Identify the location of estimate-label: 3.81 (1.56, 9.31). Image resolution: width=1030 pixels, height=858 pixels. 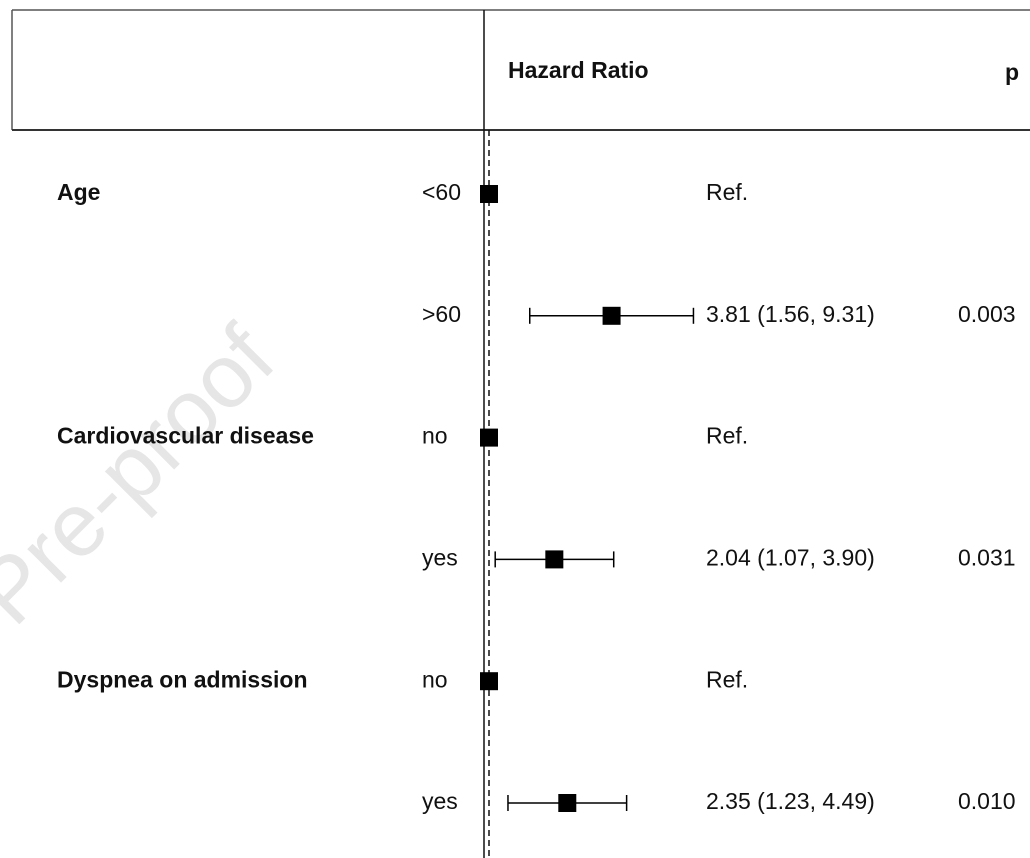
(790, 314).